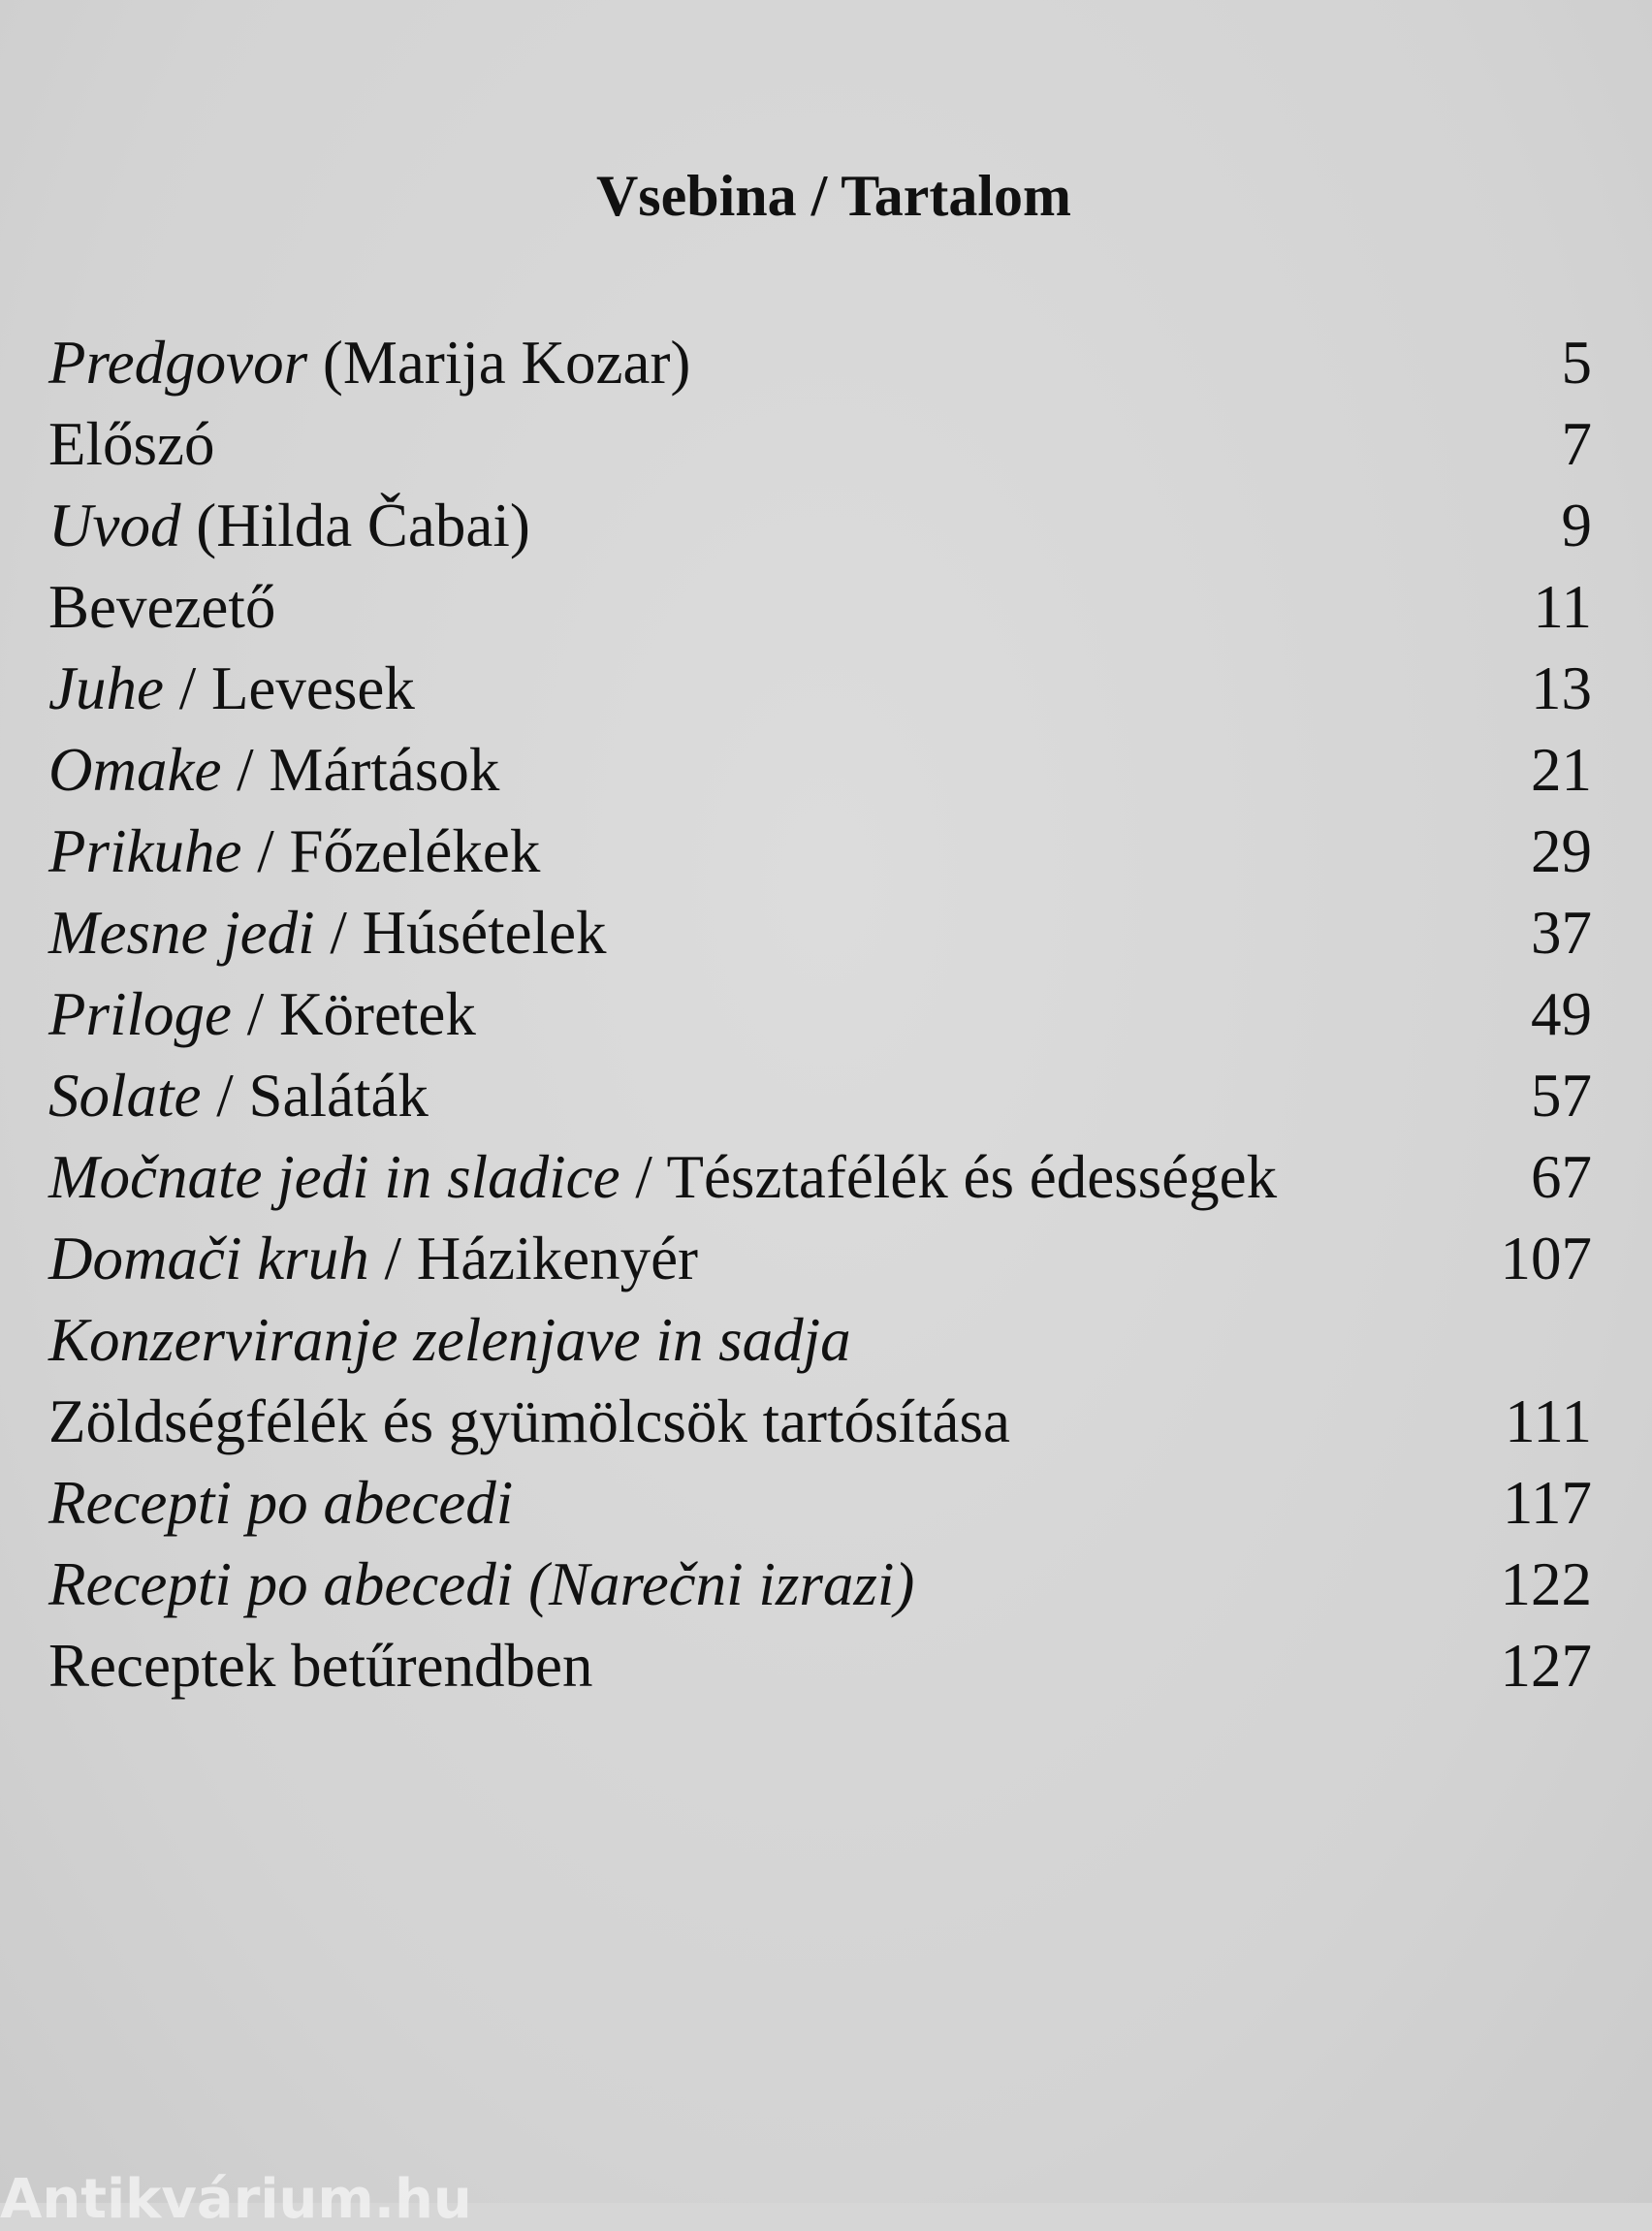  I want to click on toc-entry: Priloge / Köretek 49, so click(820, 1014).